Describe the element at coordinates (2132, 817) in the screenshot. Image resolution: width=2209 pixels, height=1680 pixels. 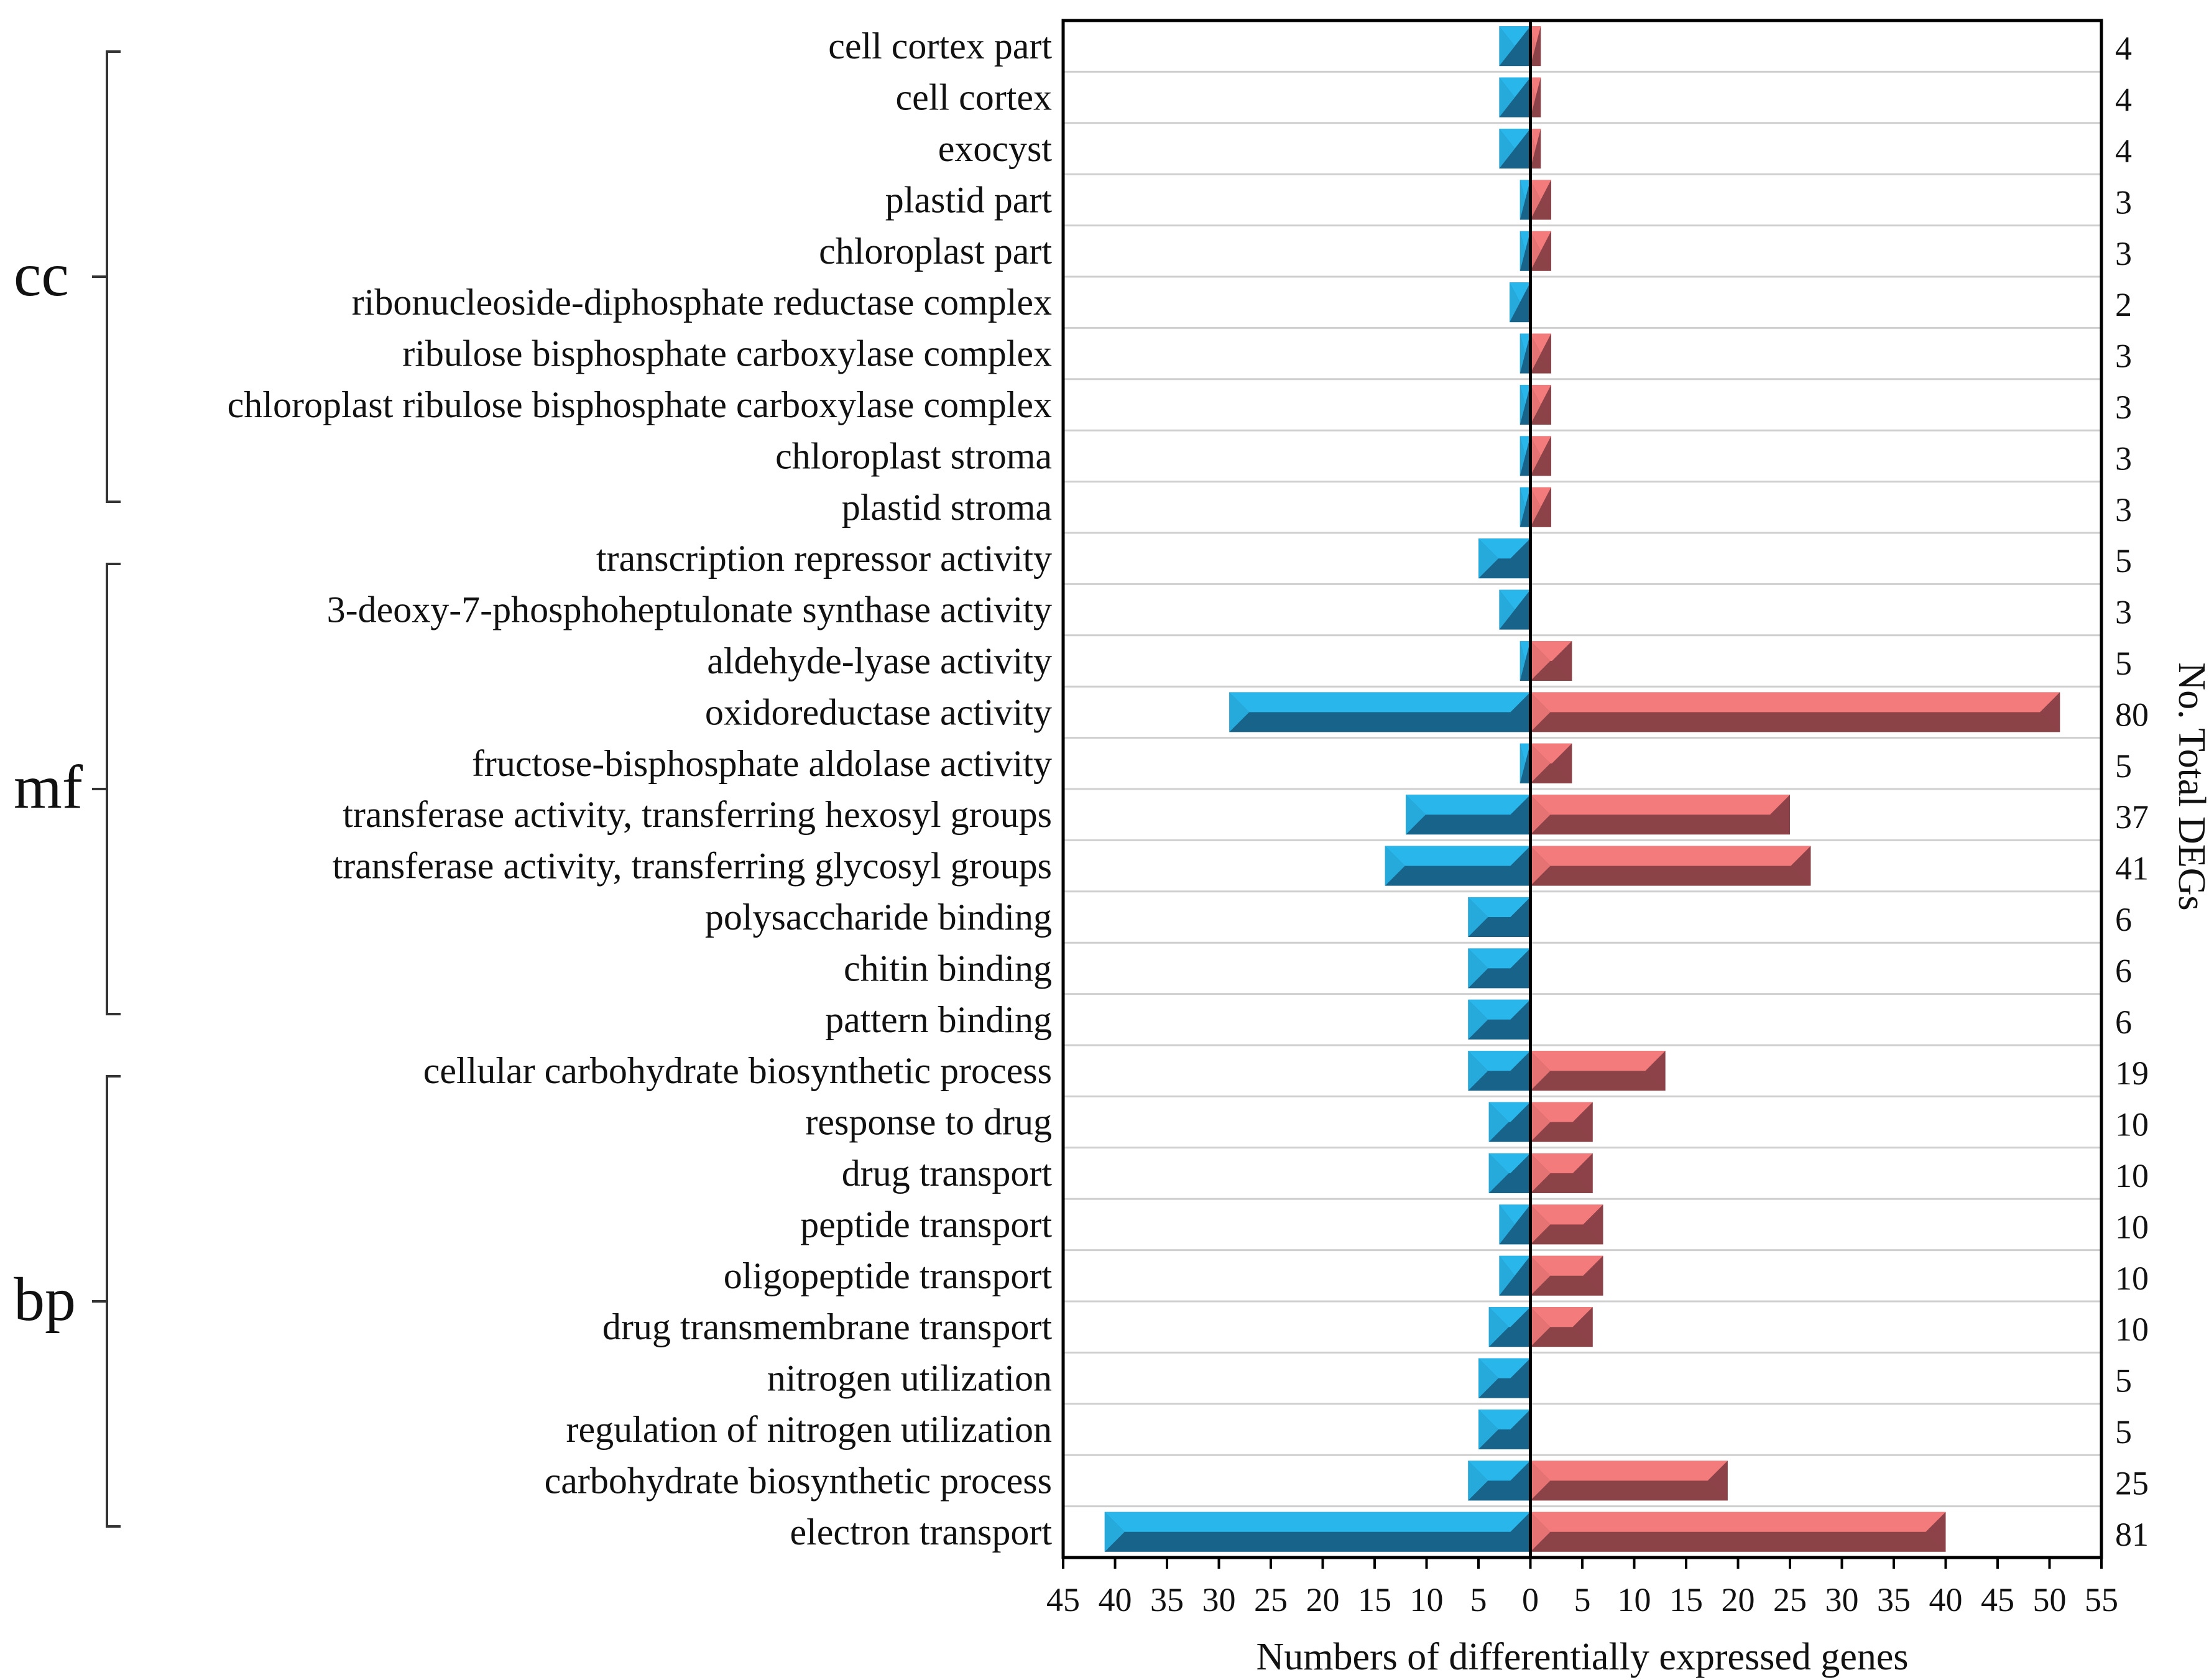
I see `total-deg-value: 37` at that location.